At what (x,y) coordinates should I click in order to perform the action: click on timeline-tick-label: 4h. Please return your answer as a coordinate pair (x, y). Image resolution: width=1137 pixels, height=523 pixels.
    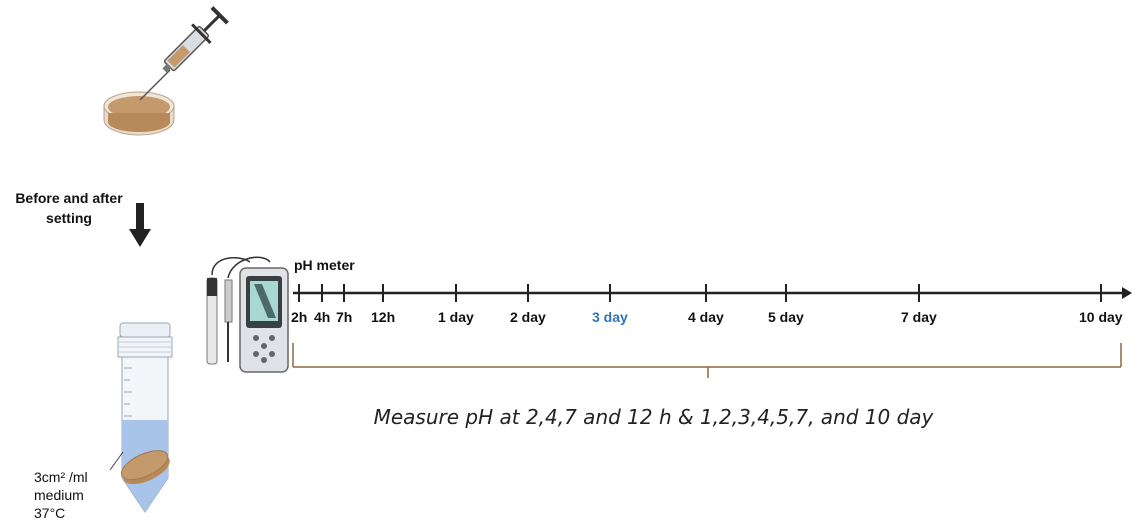
    Looking at the image, I should click on (322, 317).